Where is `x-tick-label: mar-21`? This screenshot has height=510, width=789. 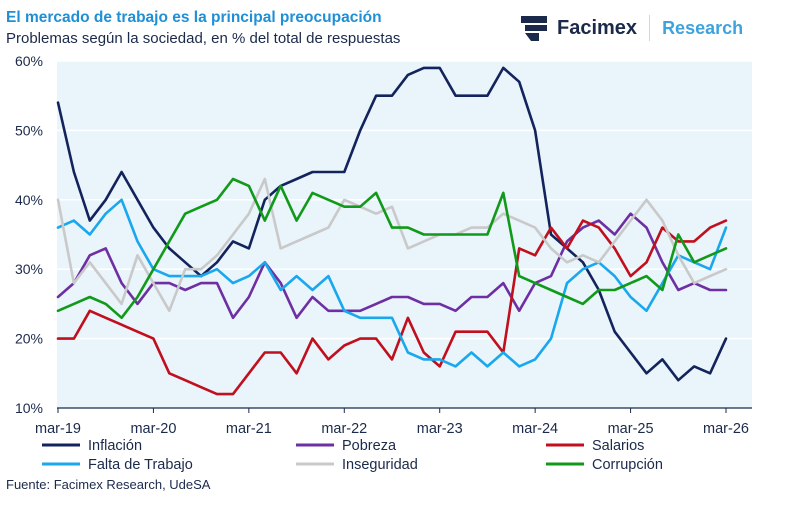
x-tick-label: mar-21 is located at coordinates (249, 429).